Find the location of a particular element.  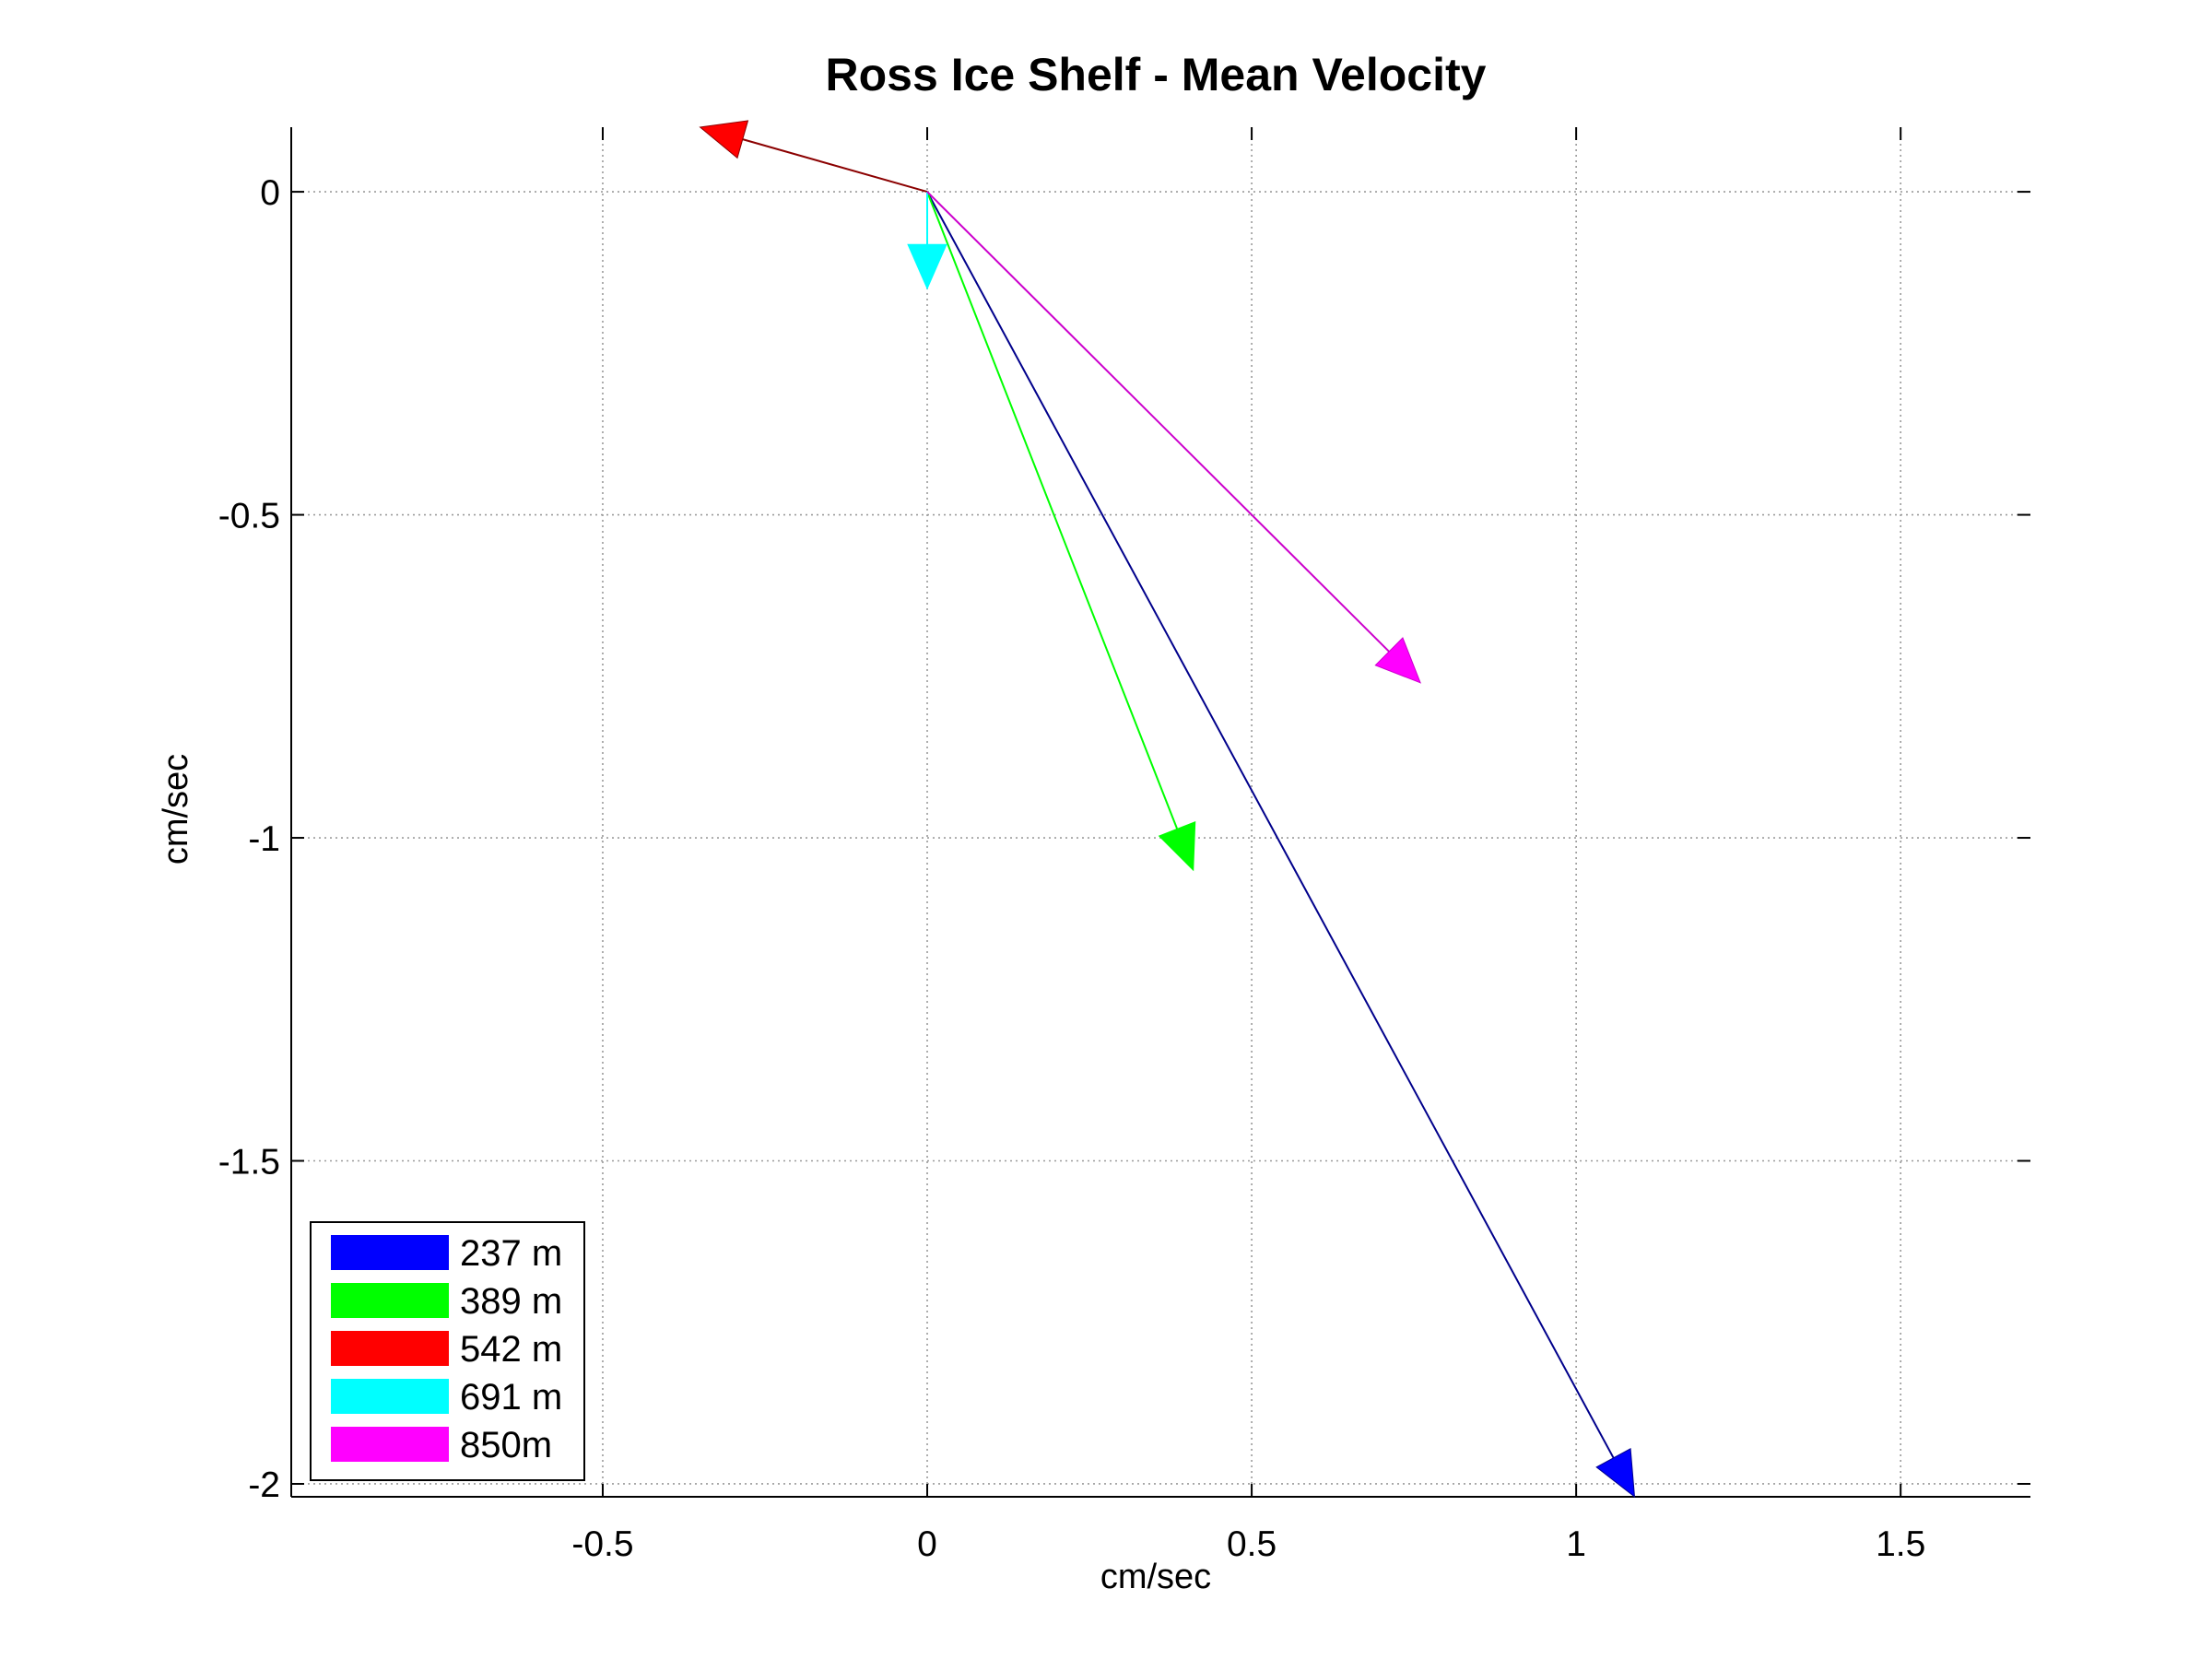

y-tick-label: -0.5 is located at coordinates (249, 516).